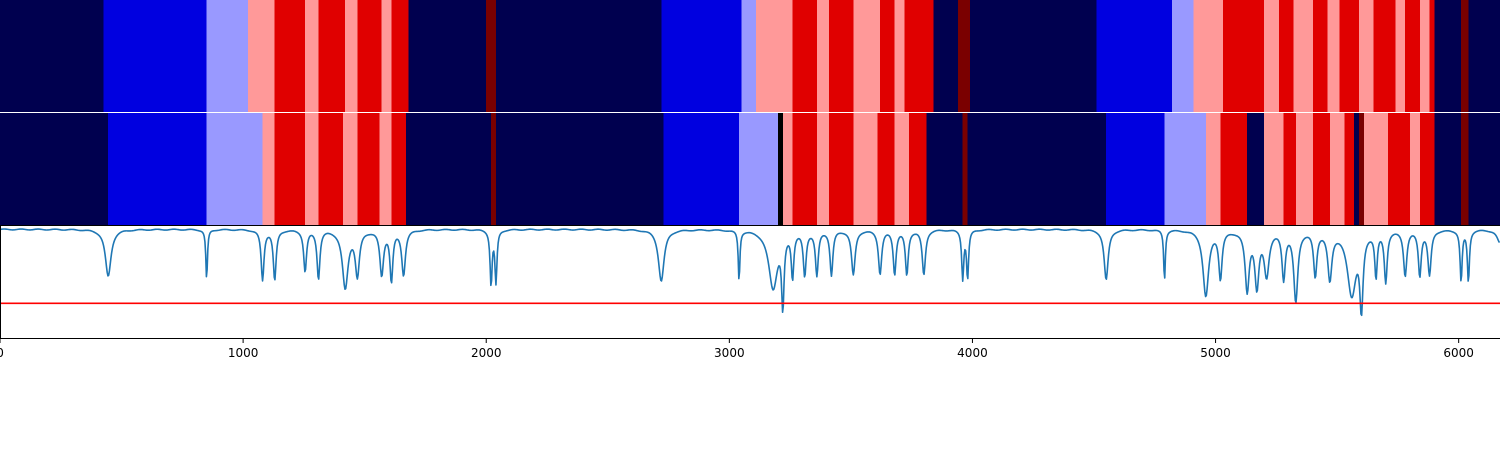  Describe the element at coordinates (243, 353) in the screenshot. I see `x-tick-label: 1000` at that location.